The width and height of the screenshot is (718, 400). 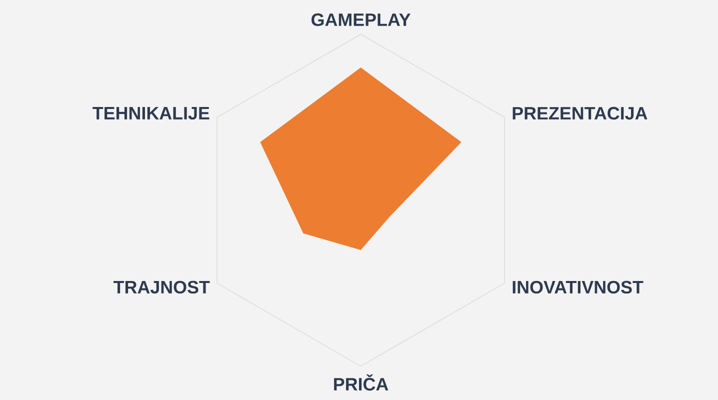 I want to click on spoke-label: TRAJNOST, so click(x=162, y=287).